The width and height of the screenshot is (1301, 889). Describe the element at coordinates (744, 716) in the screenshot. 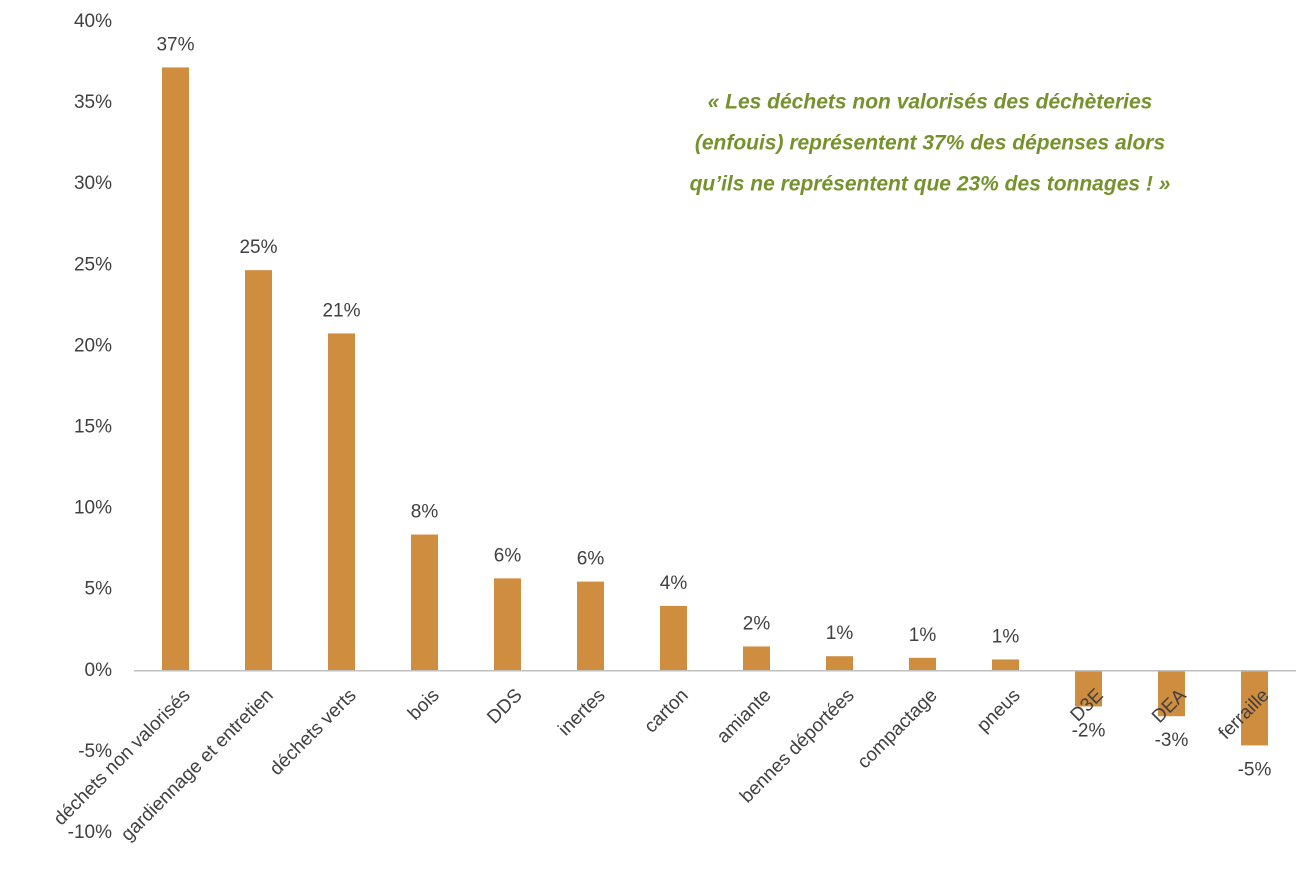

I see `x-tick-label: amiante` at that location.